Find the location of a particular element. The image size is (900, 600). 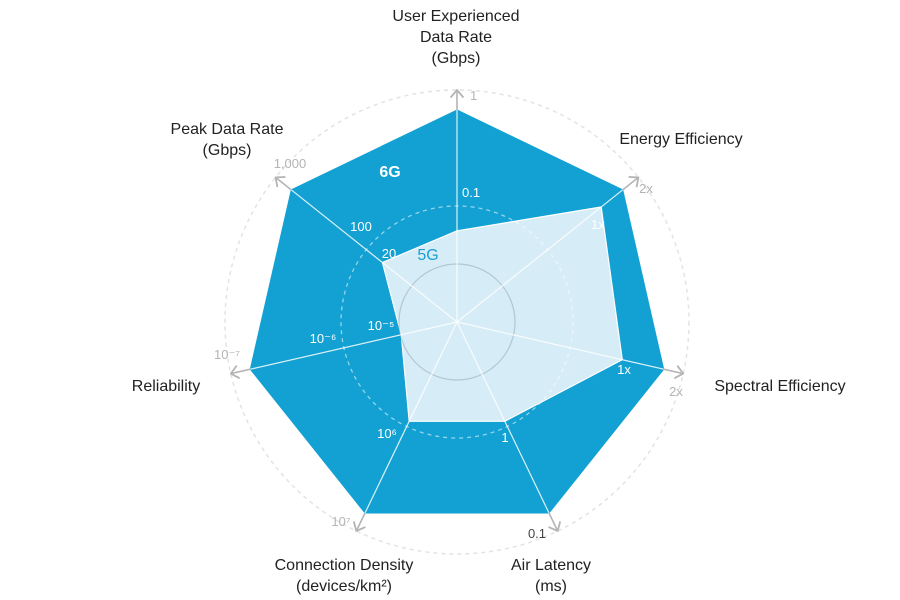

axis-label-line: (devices/km²) is located at coordinates (344, 586).